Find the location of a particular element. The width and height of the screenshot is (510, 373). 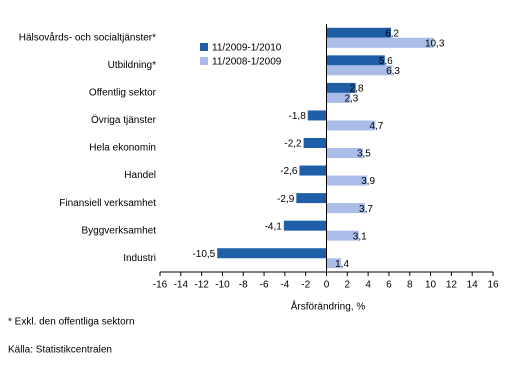

x-tick-label: -10 is located at coordinates (222, 285).